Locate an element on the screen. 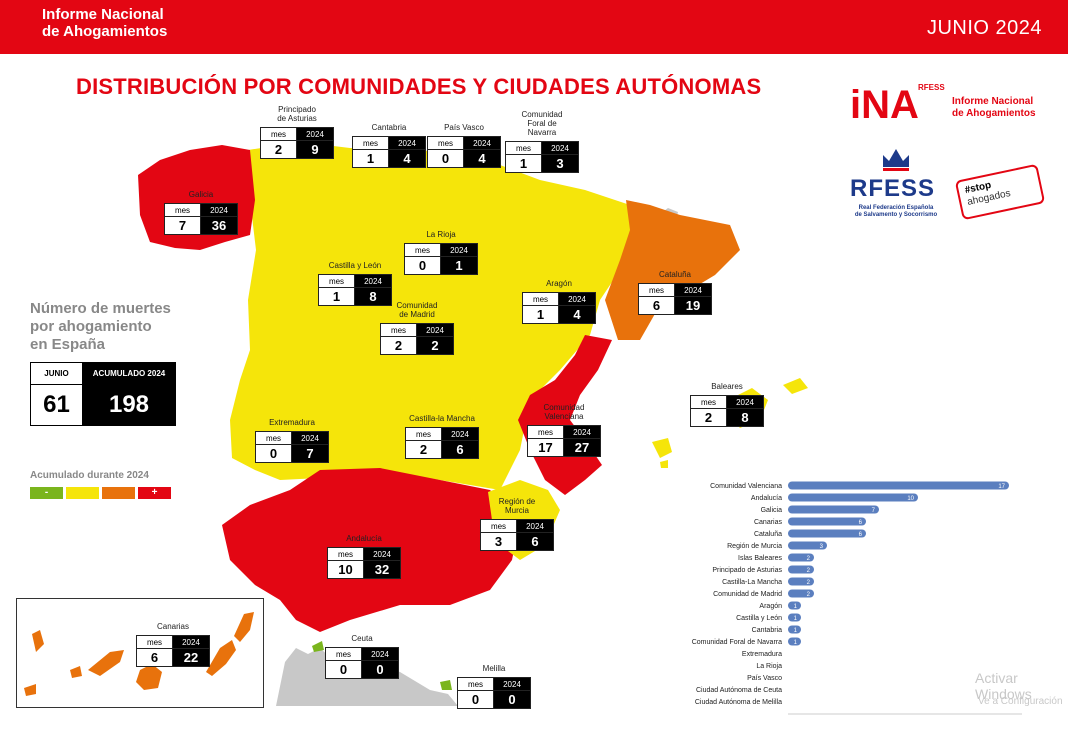  region-name: Comunidad de Madrid is located at coordinates (417, 310).